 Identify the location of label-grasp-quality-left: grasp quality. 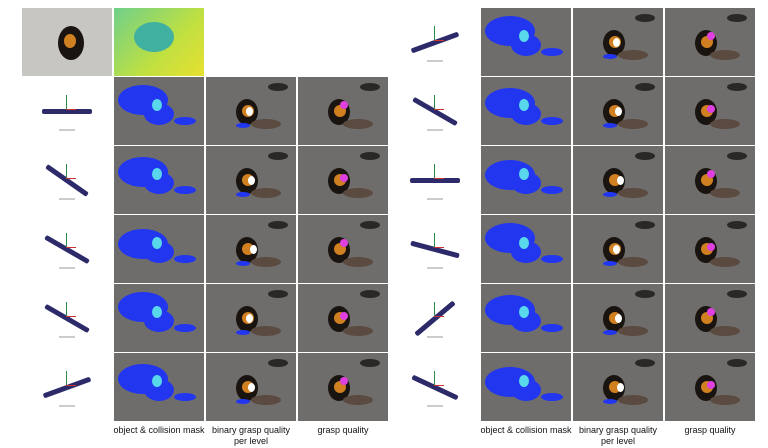
(343, 430).